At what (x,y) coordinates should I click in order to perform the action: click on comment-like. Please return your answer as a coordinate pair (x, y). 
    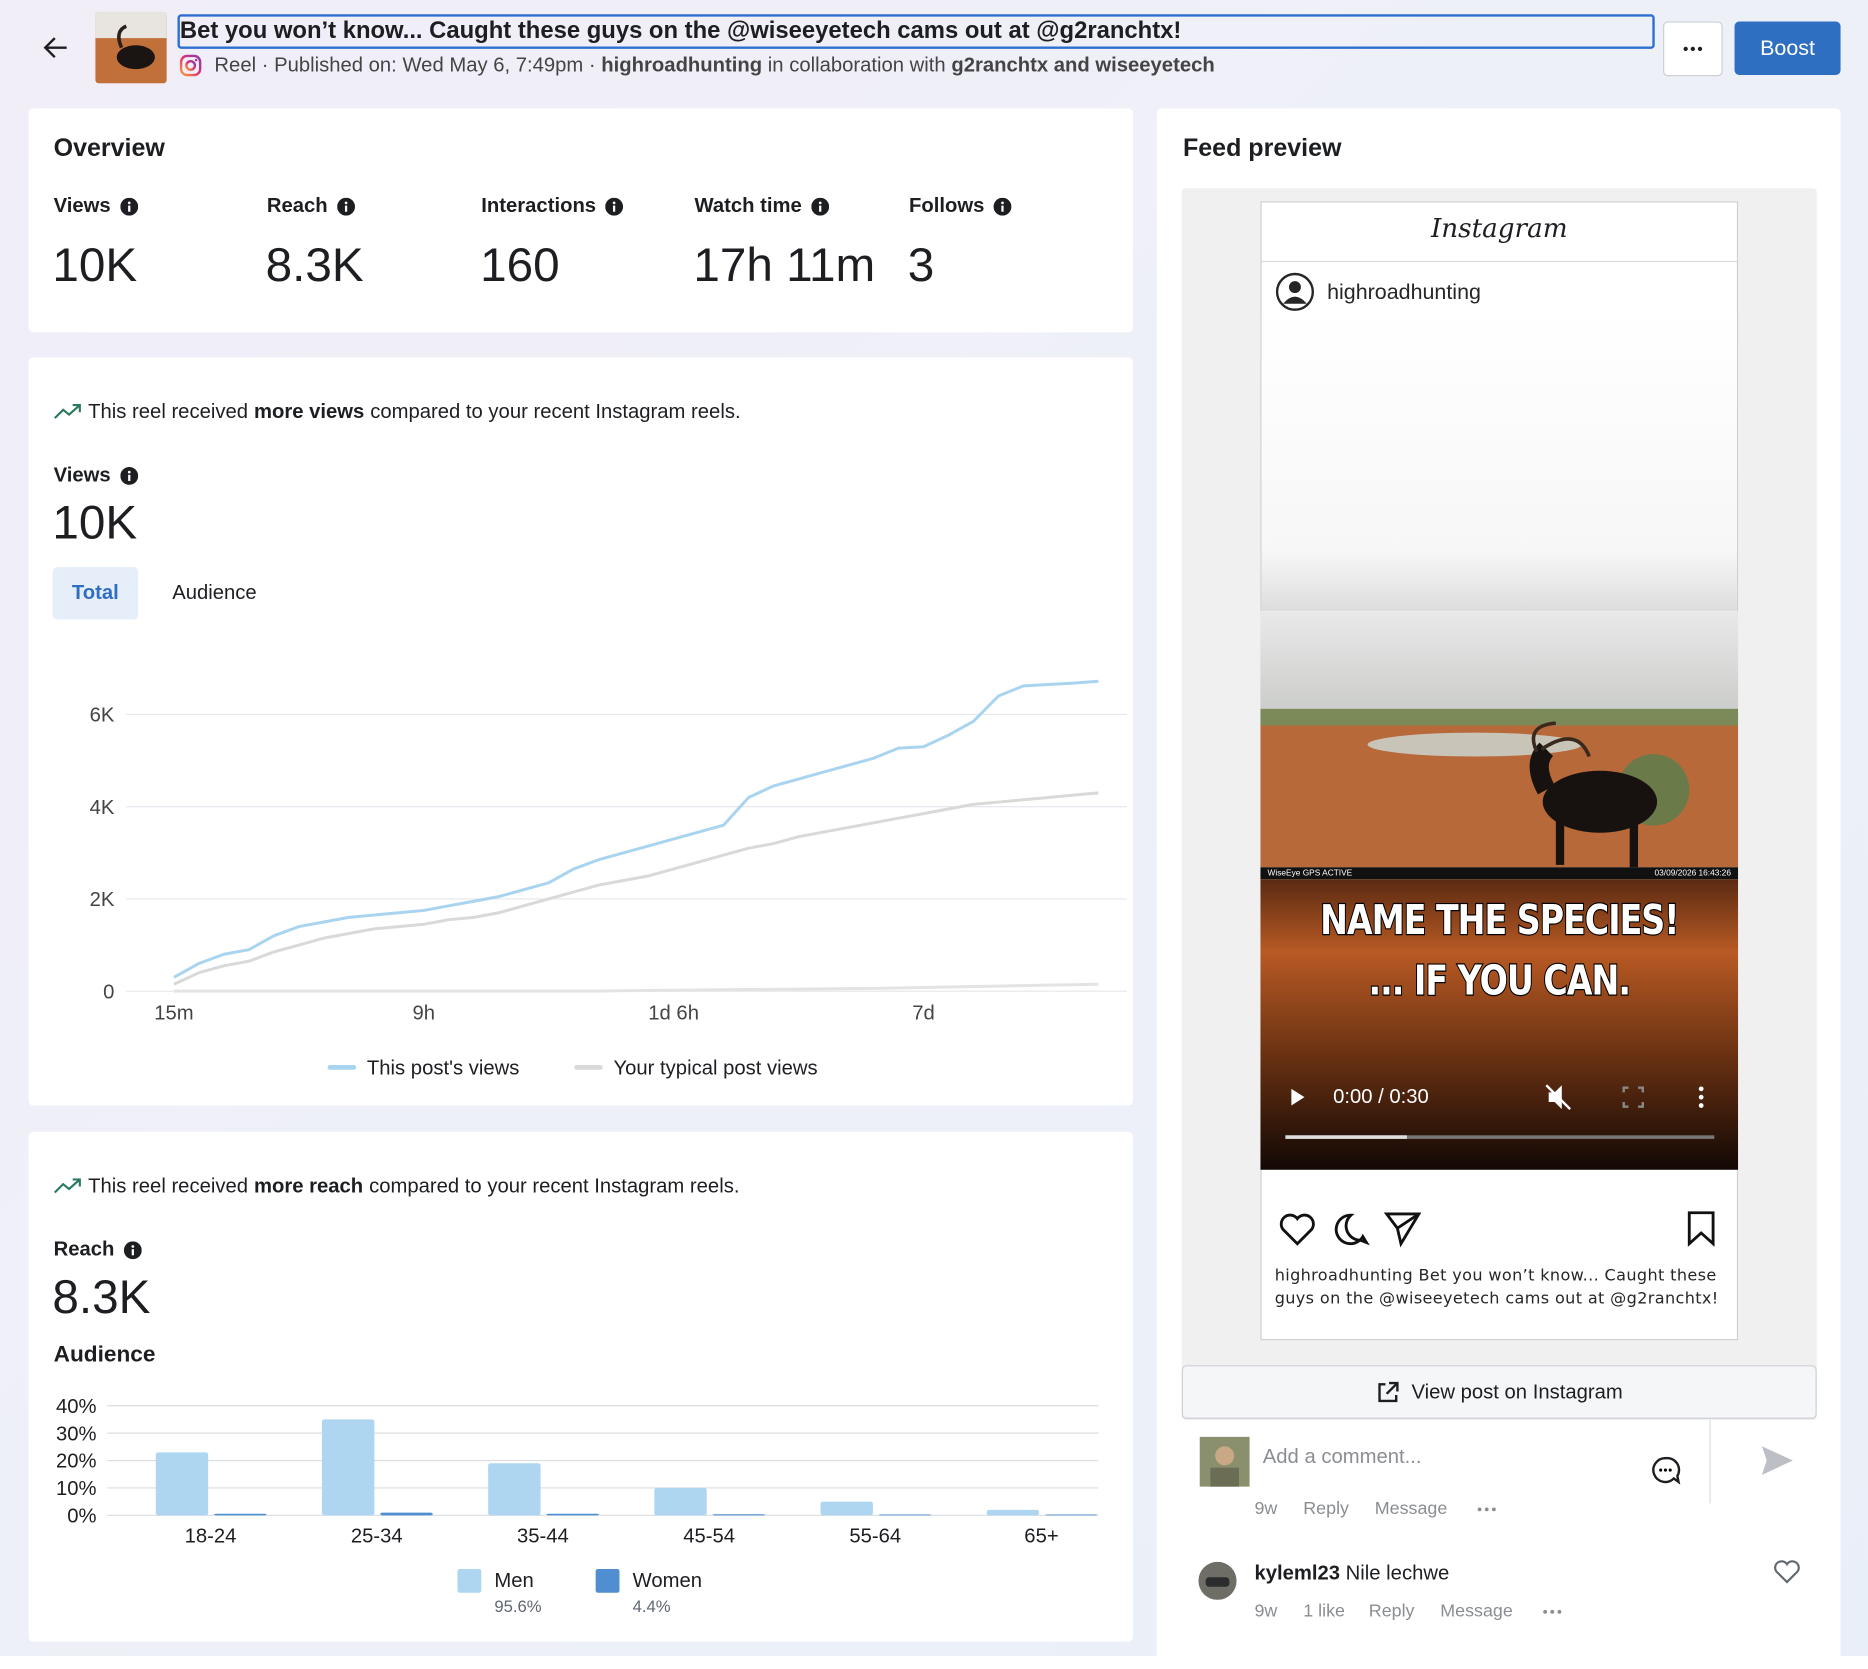
    Looking at the image, I should click on (1787, 1571).